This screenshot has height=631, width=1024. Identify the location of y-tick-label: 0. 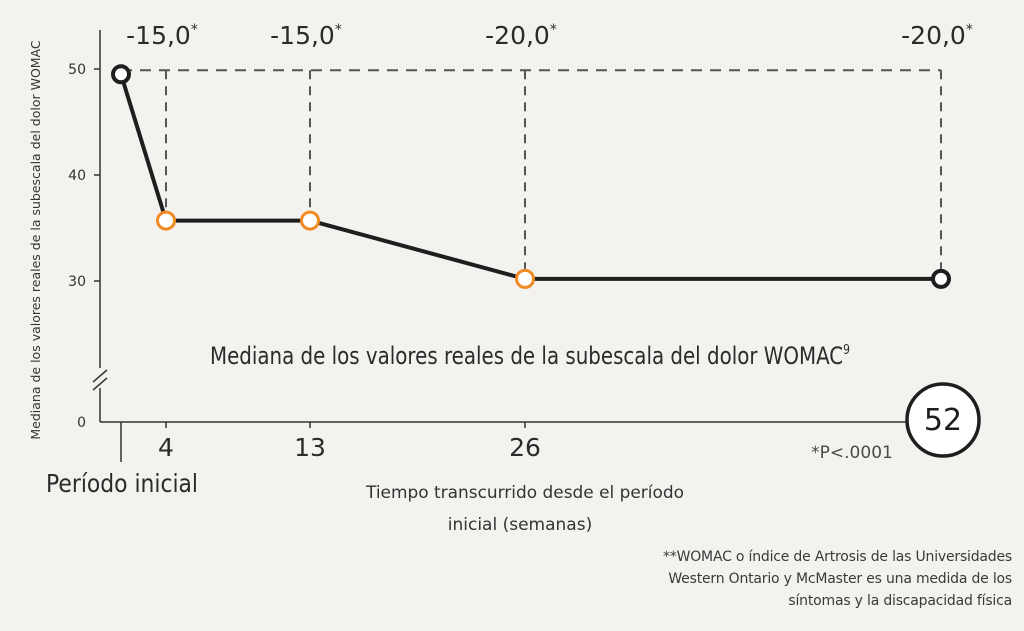
(81, 423).